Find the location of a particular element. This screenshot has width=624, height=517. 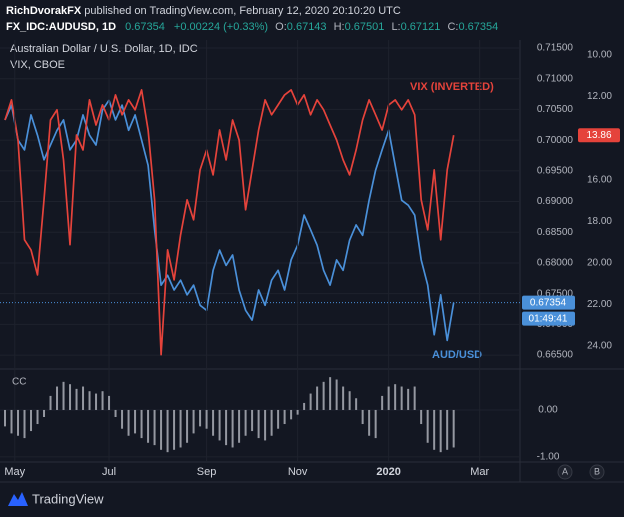

ohlc-value: 0.67354 is located at coordinates (478, 27).